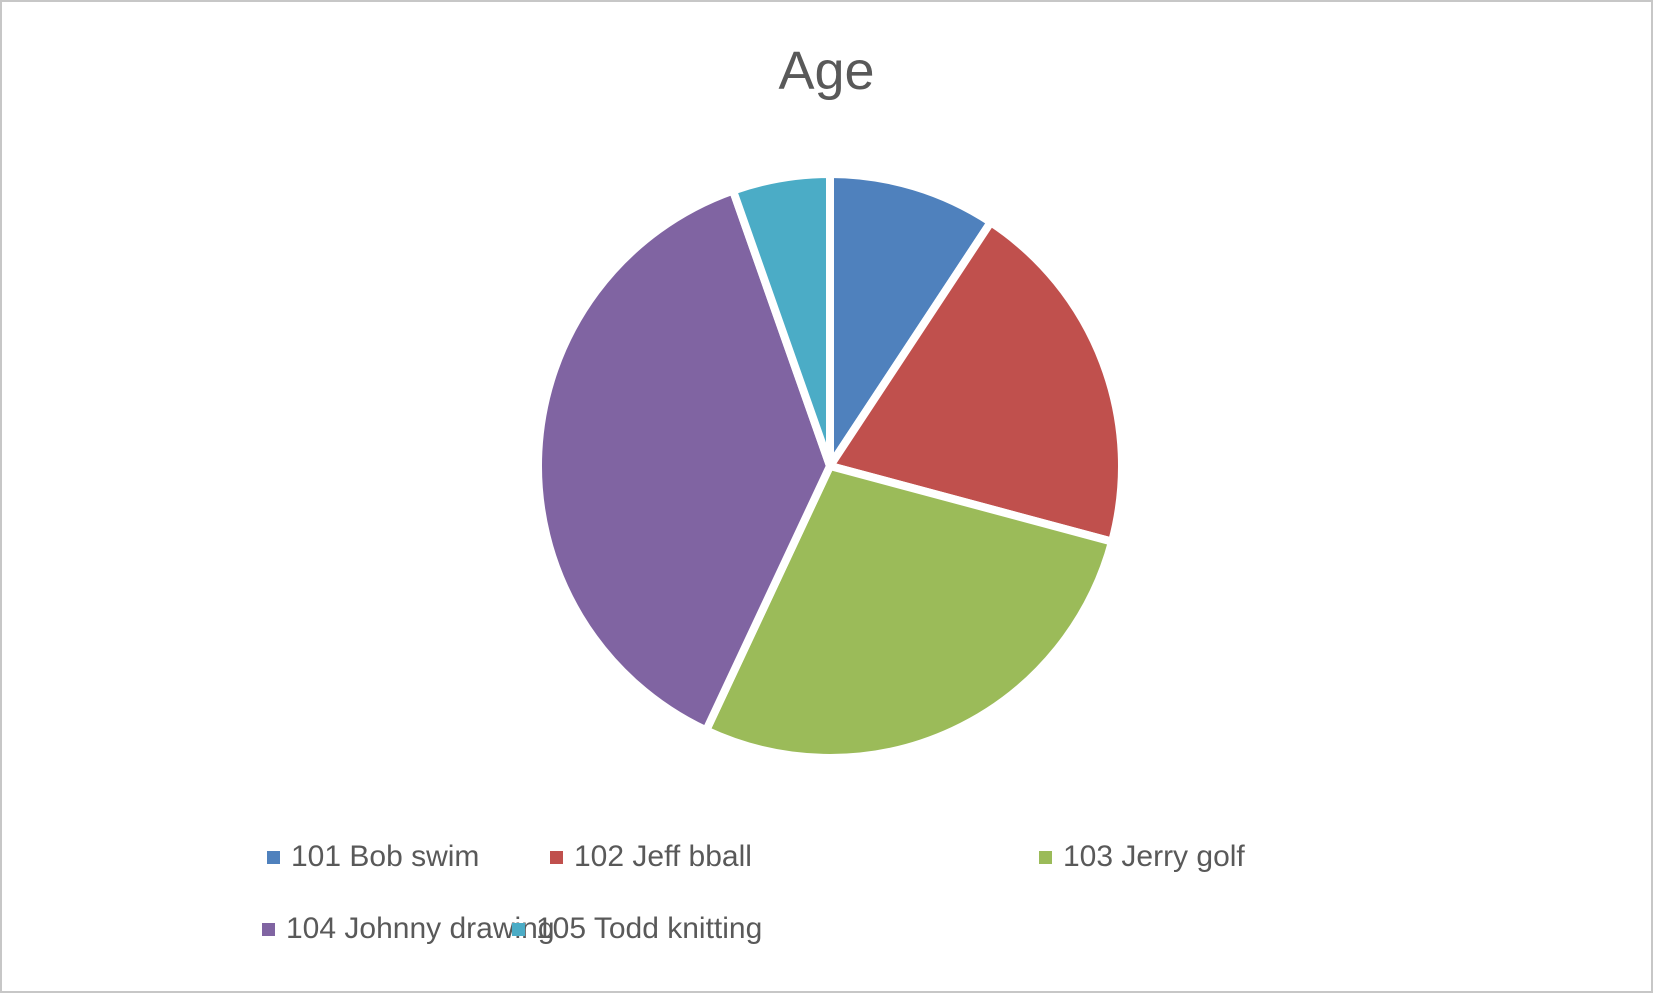 The image size is (1653, 993). Describe the element at coordinates (909, 612) in the screenshot. I see `pie-slice-103-jerry-golf` at that location.